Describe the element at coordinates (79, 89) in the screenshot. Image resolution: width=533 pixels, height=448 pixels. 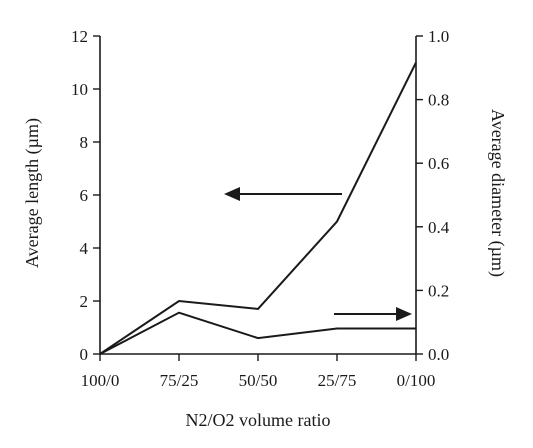
I see `left-y-tick-label: 10` at that location.